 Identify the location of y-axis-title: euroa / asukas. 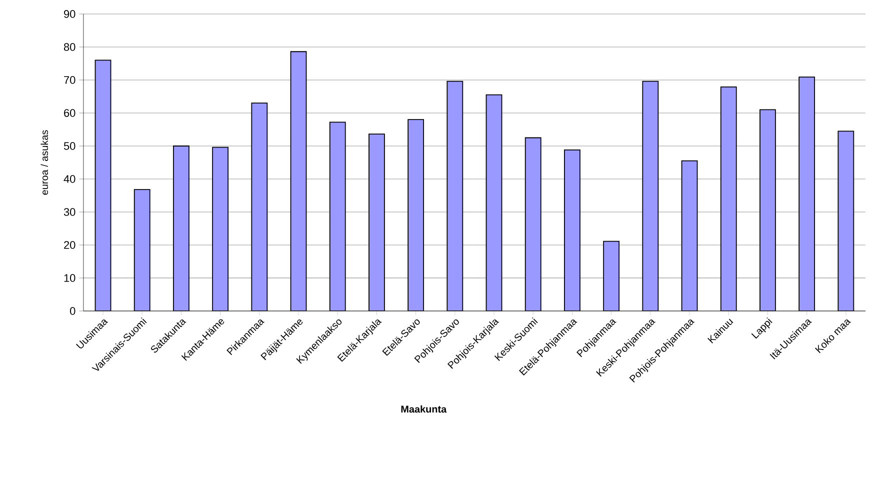
(44, 162).